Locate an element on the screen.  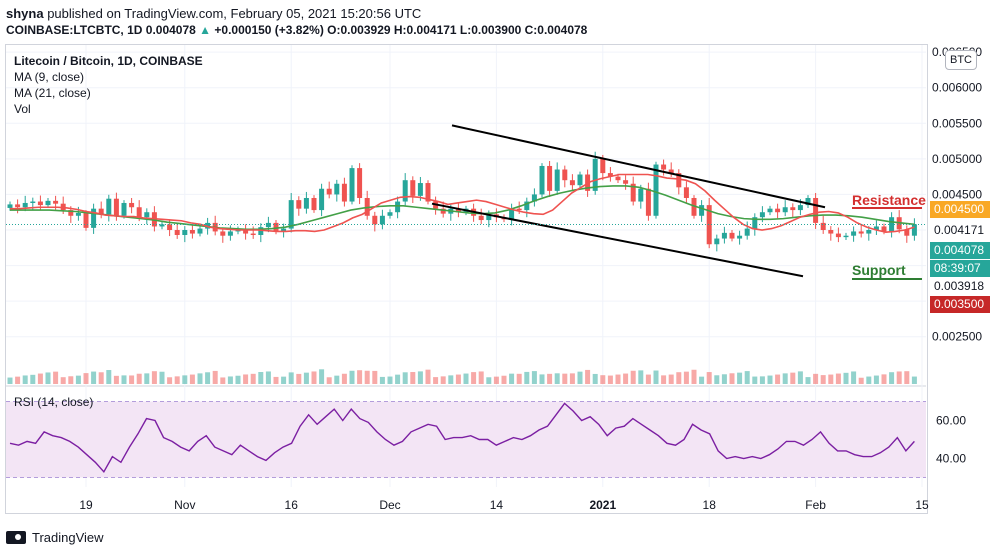
tradingview-logo: TradingView is located at coordinates (55, 537).